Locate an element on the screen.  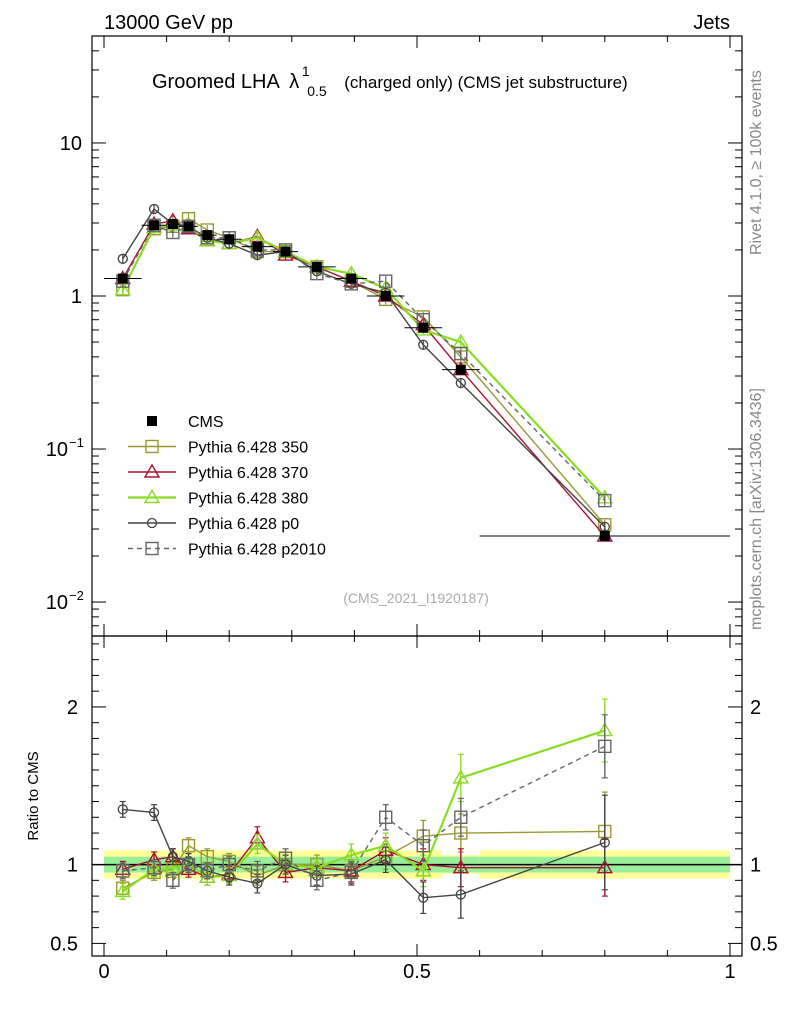
ratio-y-tick-label-right: 1 is located at coordinates (755, 866).